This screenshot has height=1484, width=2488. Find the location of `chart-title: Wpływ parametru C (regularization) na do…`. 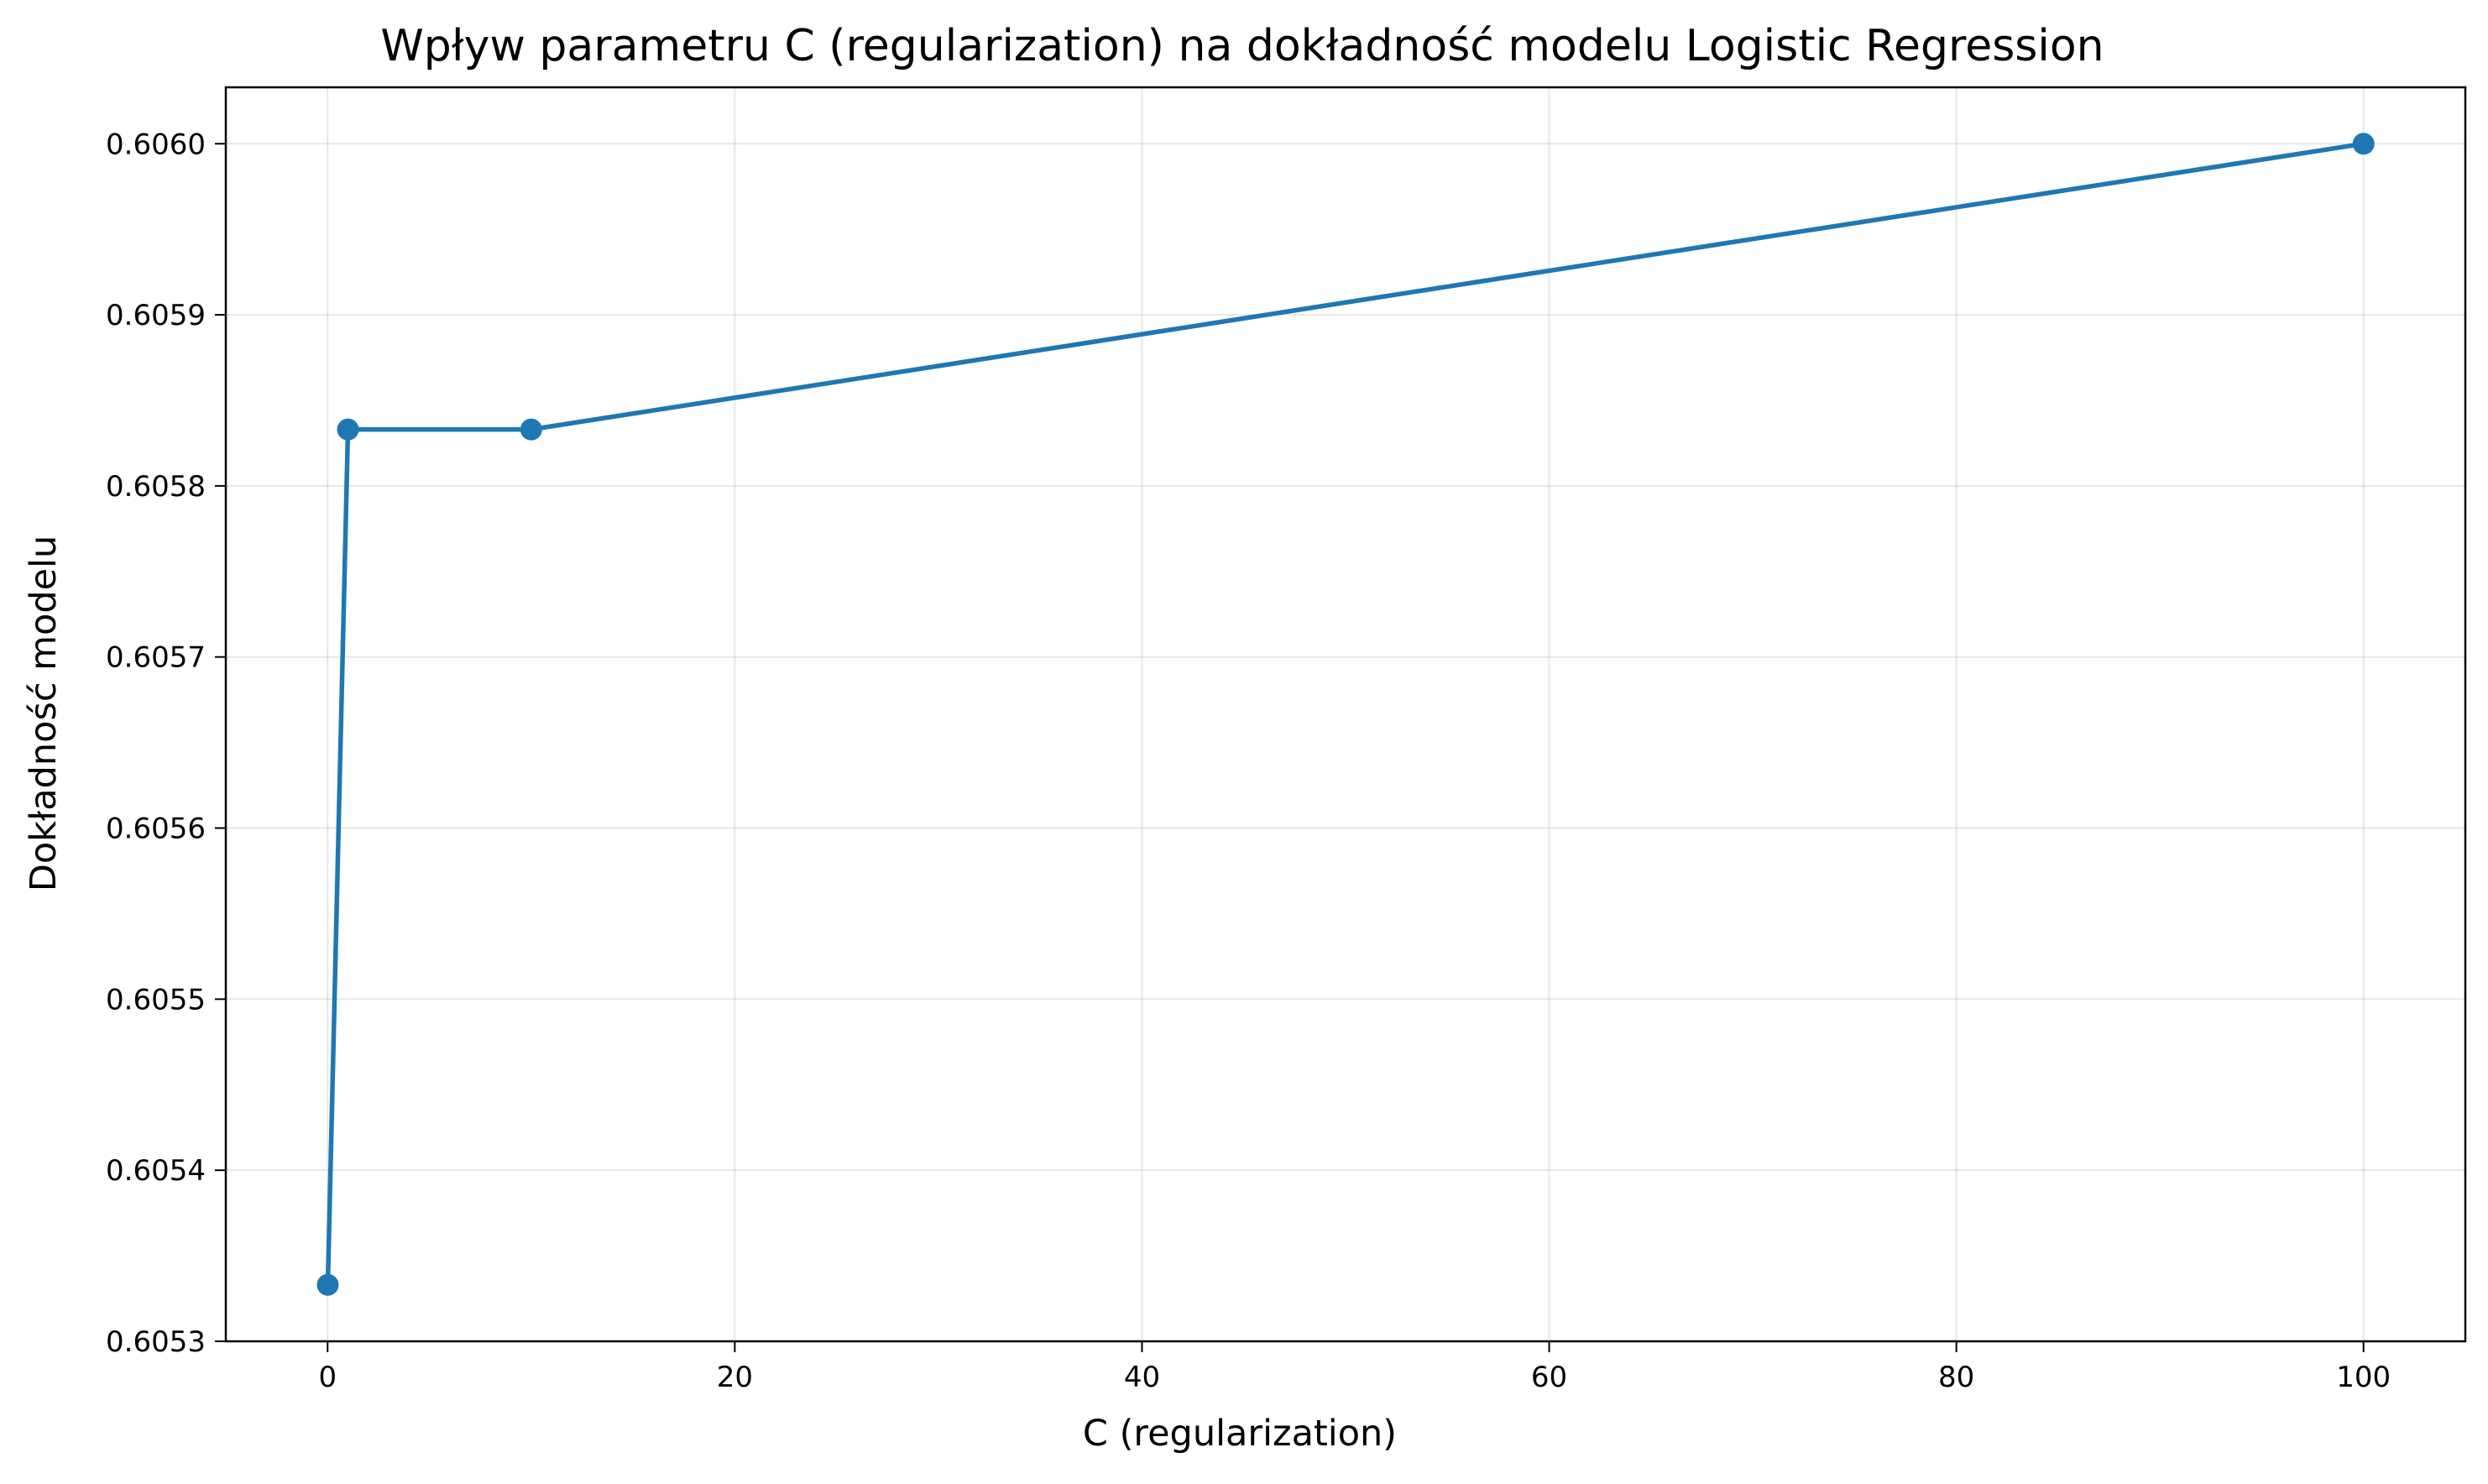

chart-title: Wpływ parametru C (regularization) na do… is located at coordinates (1242, 46).